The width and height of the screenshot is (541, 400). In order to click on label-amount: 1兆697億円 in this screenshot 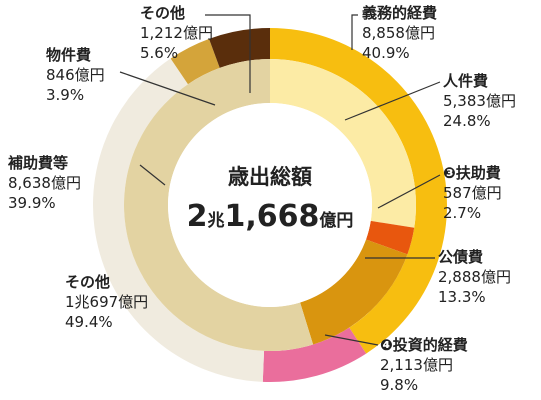, I will do `click(106, 302)`.